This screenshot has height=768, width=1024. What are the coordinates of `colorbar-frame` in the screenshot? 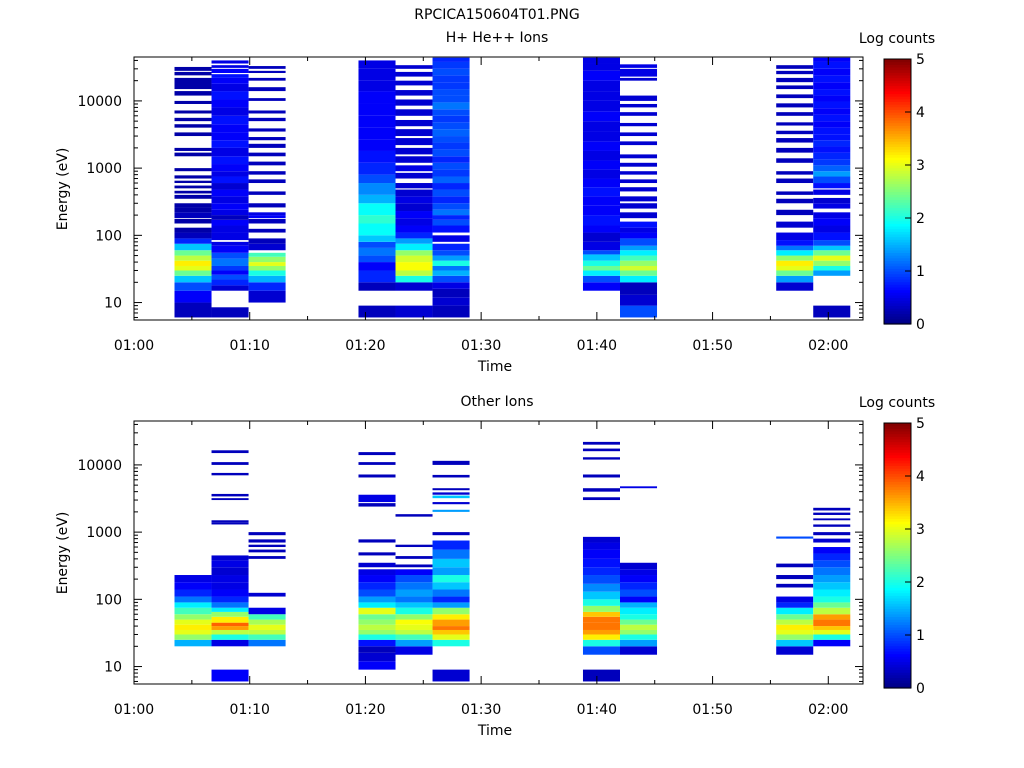 It's located at (897, 555).